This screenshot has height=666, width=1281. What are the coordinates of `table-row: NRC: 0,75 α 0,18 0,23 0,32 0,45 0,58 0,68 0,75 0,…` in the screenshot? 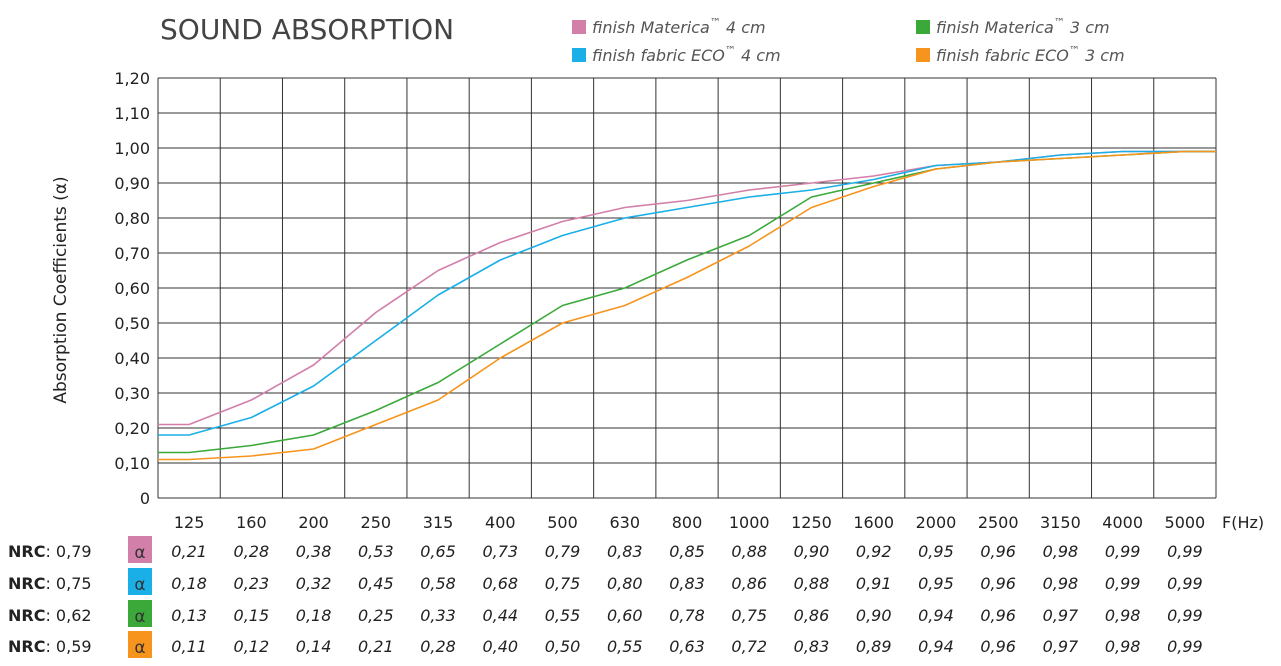 It's located at (605, 581).